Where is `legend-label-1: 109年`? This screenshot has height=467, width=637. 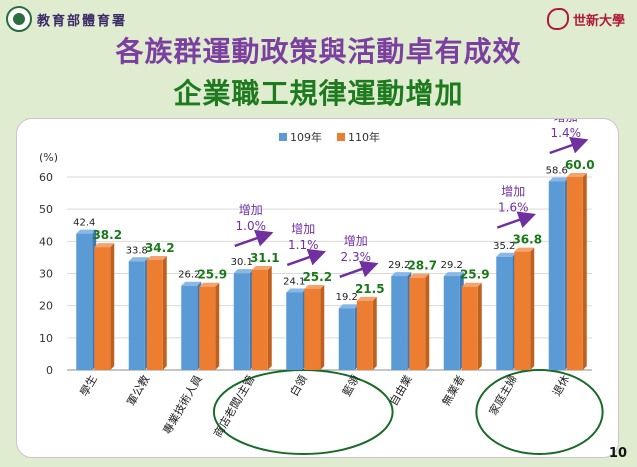 legend-label-1: 109年 is located at coordinates (306, 137).